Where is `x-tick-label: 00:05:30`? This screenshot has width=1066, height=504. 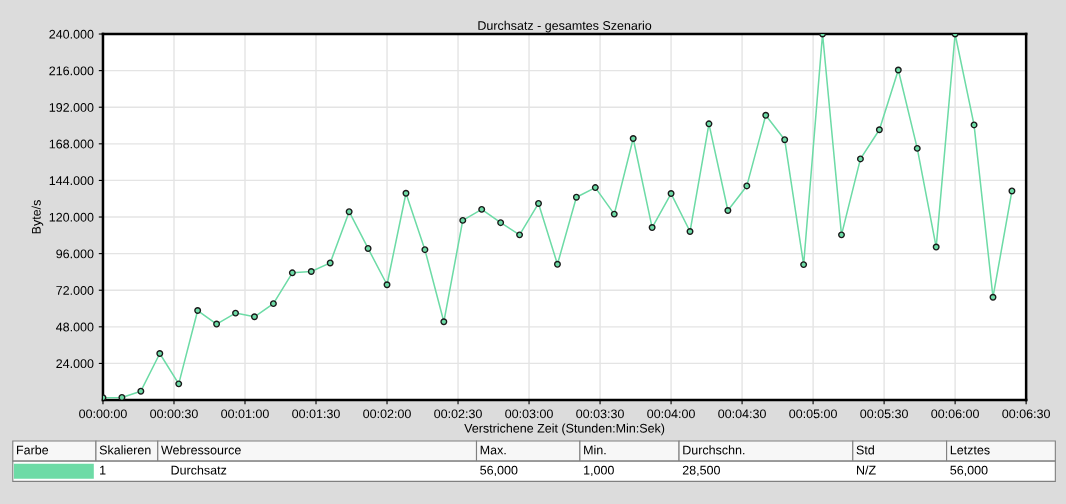 x-tick-label: 00:05:30 is located at coordinates (884, 414).